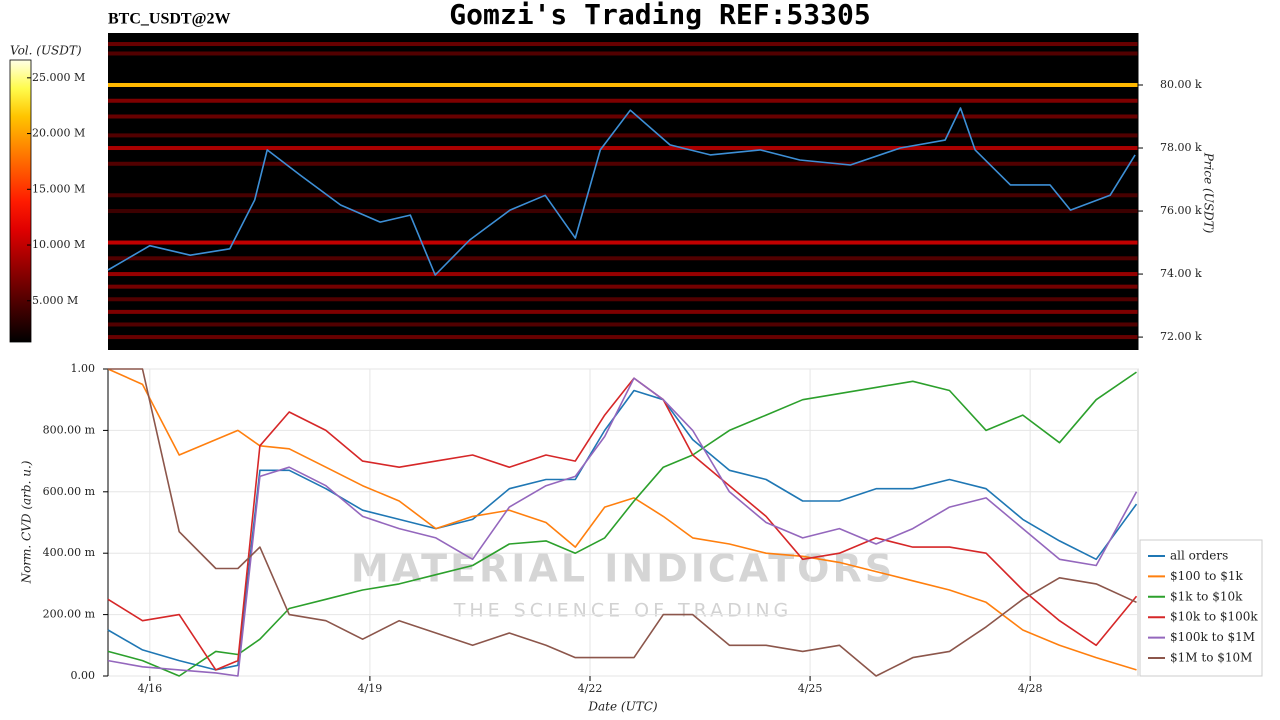 This screenshot has height=720, width=1280. What do you see at coordinates (169, 19) in the screenshot?
I see `symbol-label: BTC_USDT@2W` at bounding box center [169, 19].